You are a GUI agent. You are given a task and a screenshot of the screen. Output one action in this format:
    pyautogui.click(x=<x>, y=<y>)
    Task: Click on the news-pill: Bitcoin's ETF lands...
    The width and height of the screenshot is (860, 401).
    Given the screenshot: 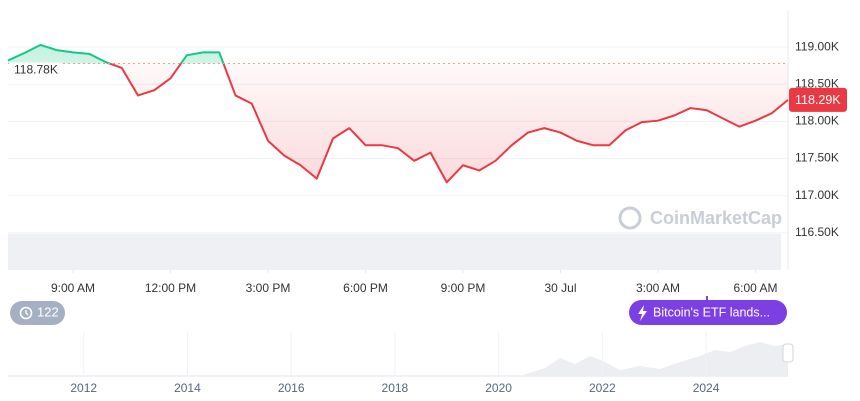 What is the action you would take?
    pyautogui.click(x=708, y=310)
    